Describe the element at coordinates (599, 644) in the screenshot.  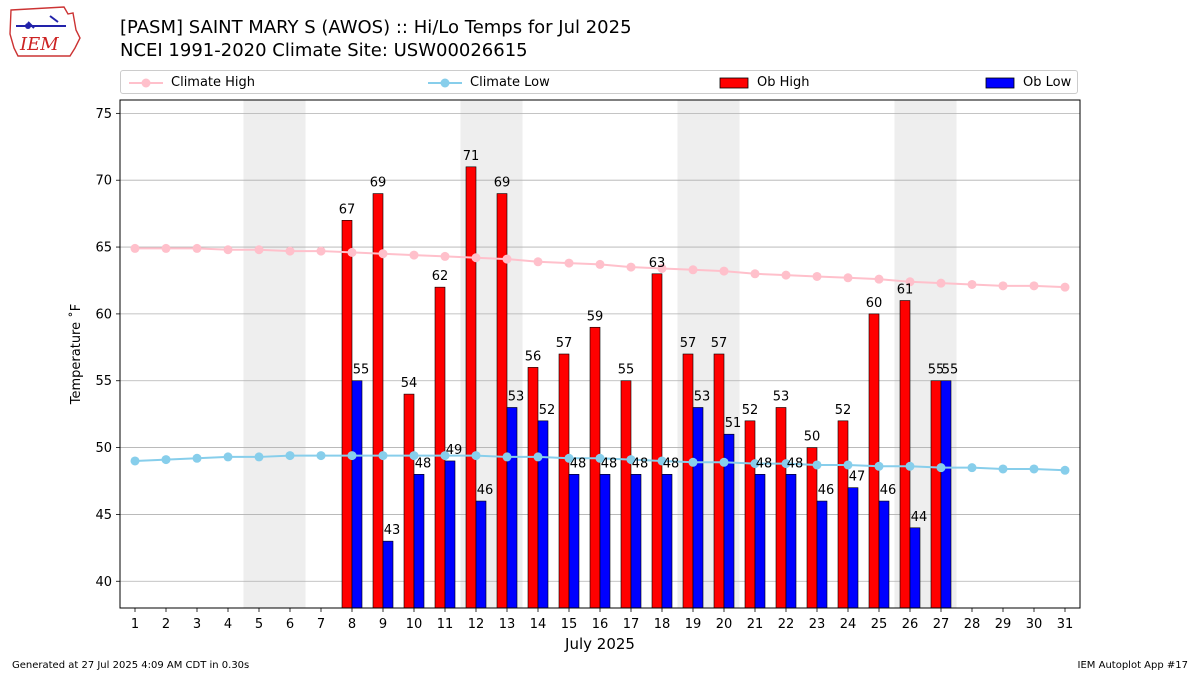
I see `x-axis-label: July 2025` at that location.